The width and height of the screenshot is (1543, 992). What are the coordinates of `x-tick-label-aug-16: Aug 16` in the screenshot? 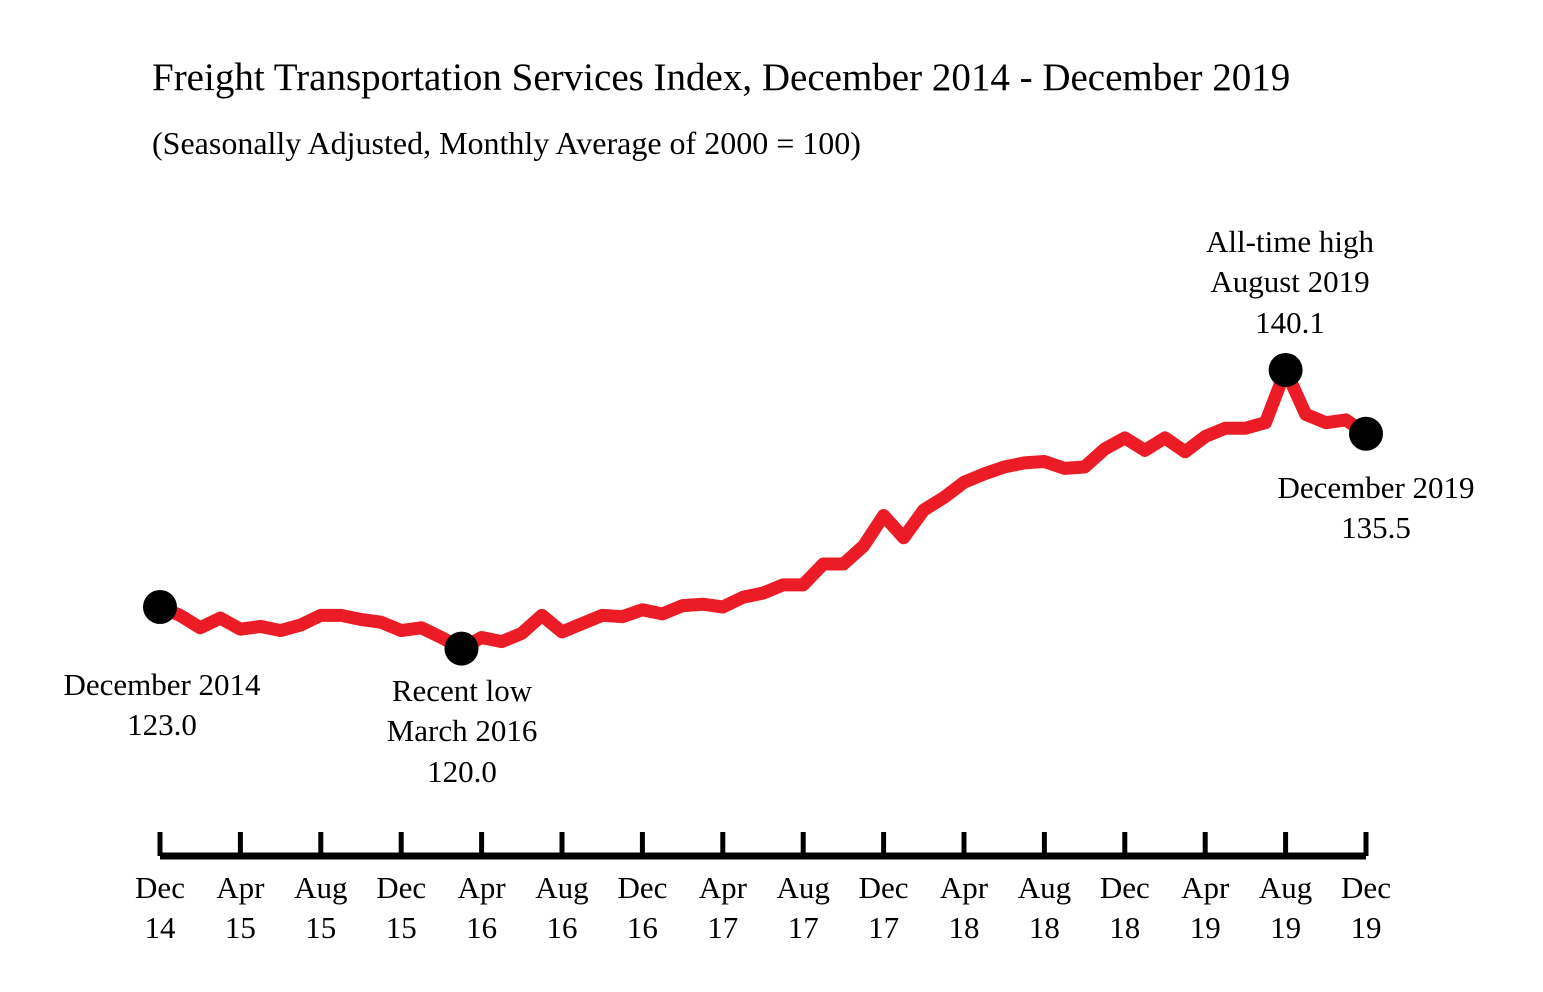 It's located at (562, 908).